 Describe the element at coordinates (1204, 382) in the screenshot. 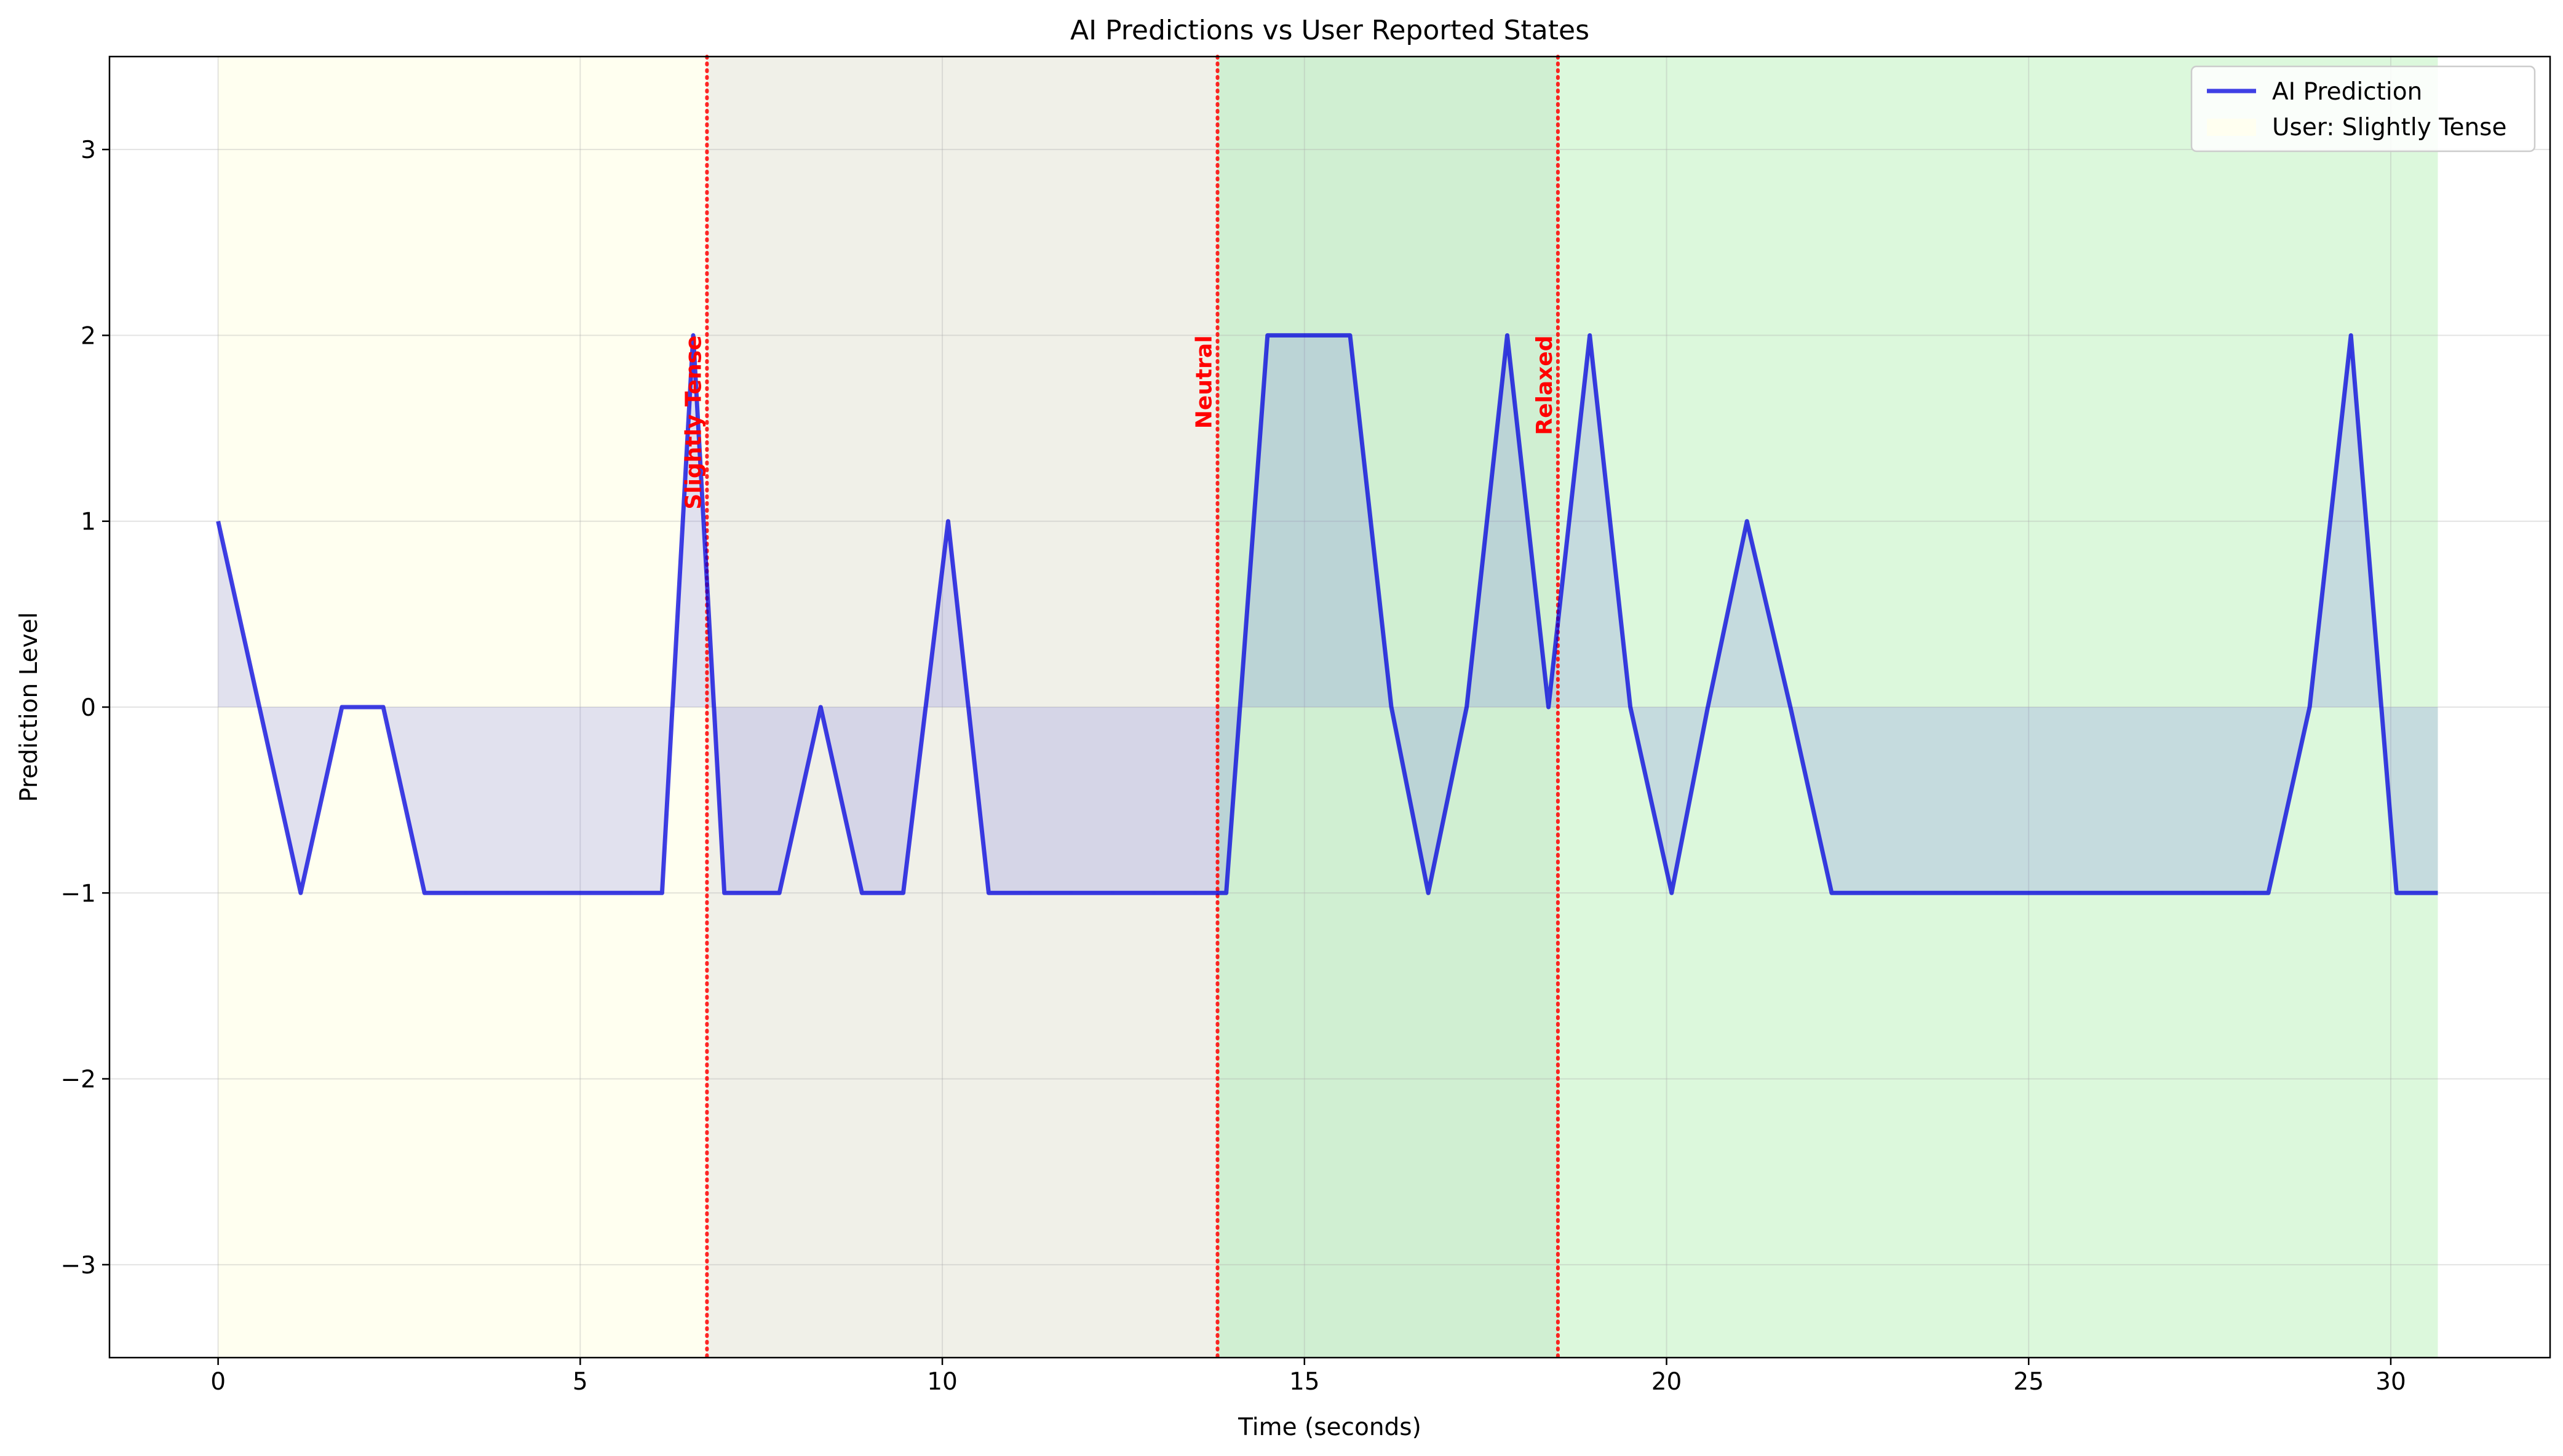

I see `state-annotation-label: Neutral` at that location.